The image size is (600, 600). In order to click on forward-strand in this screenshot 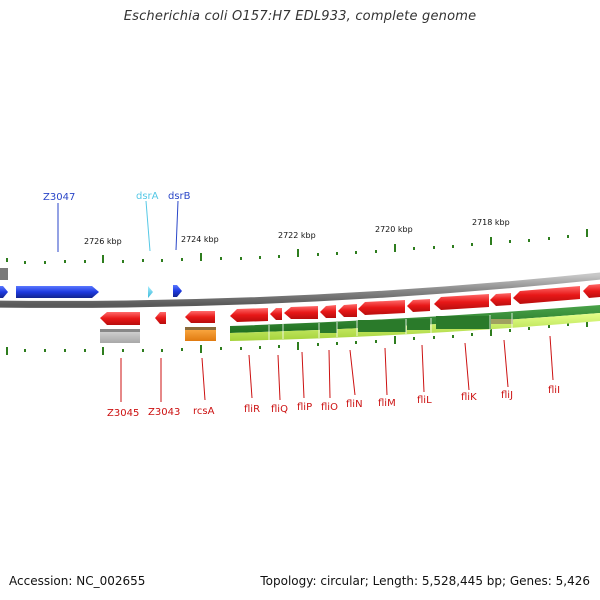, I will do `click(91, 291)`.